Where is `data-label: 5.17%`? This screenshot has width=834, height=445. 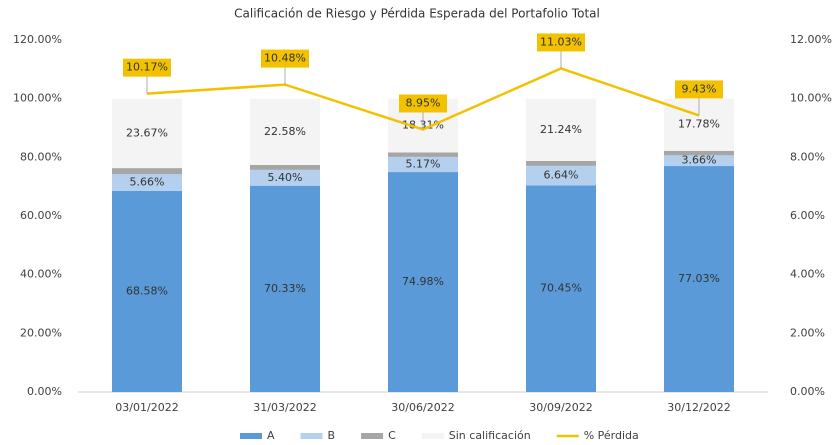 data-label: 5.17% is located at coordinates (423, 163).